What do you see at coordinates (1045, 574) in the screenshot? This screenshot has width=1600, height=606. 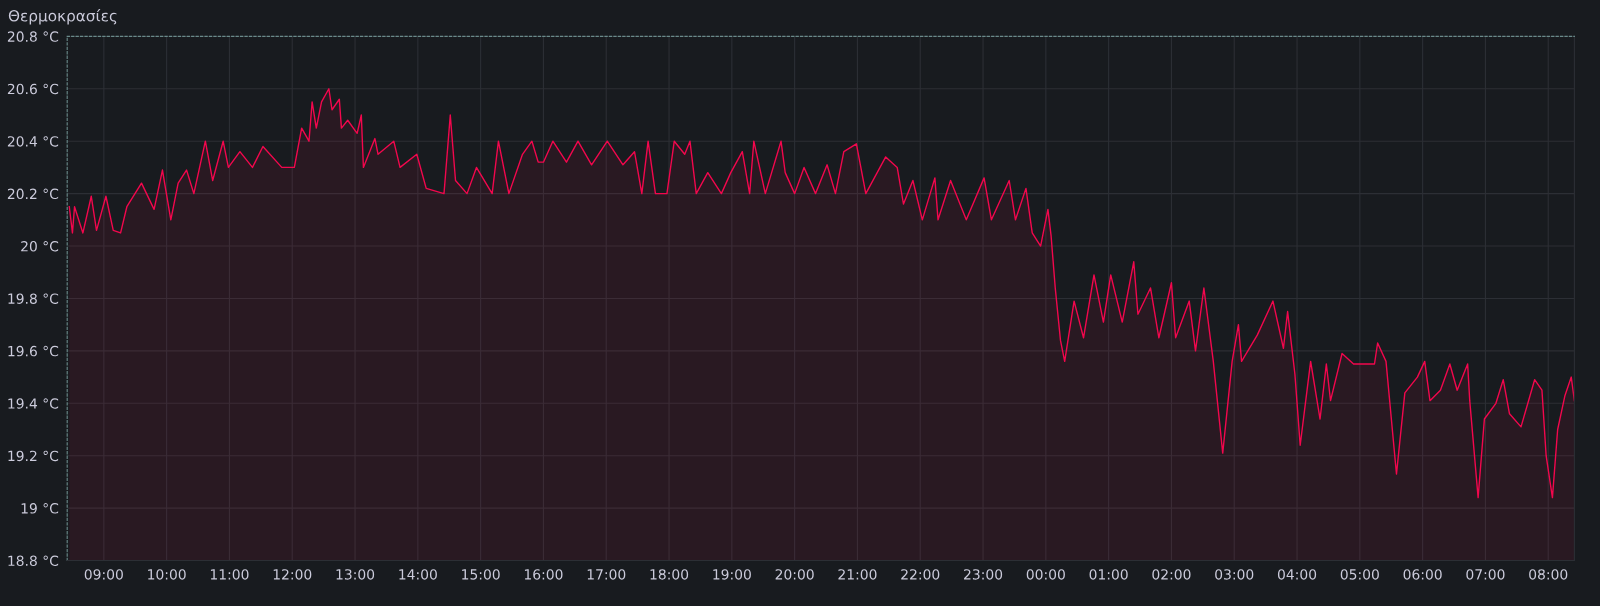 I see `x-tick-label: 00:00` at bounding box center [1045, 574].